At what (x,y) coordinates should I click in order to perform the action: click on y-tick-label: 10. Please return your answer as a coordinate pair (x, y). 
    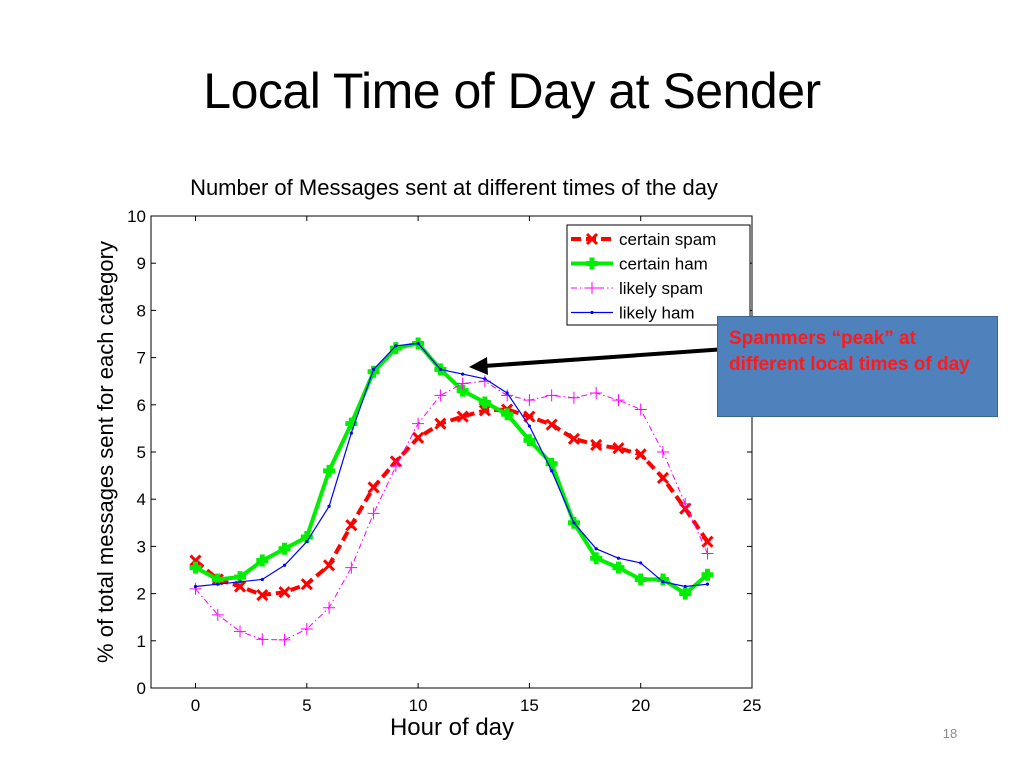
    Looking at the image, I should click on (136, 216).